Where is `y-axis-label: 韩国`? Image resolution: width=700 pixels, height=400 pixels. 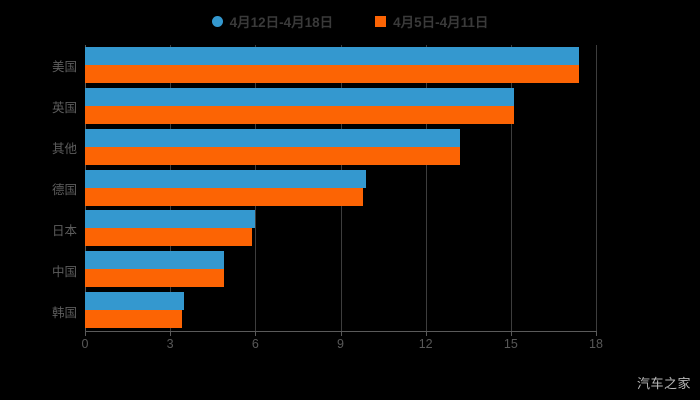 y-axis-label: 韩国 is located at coordinates (64, 312).